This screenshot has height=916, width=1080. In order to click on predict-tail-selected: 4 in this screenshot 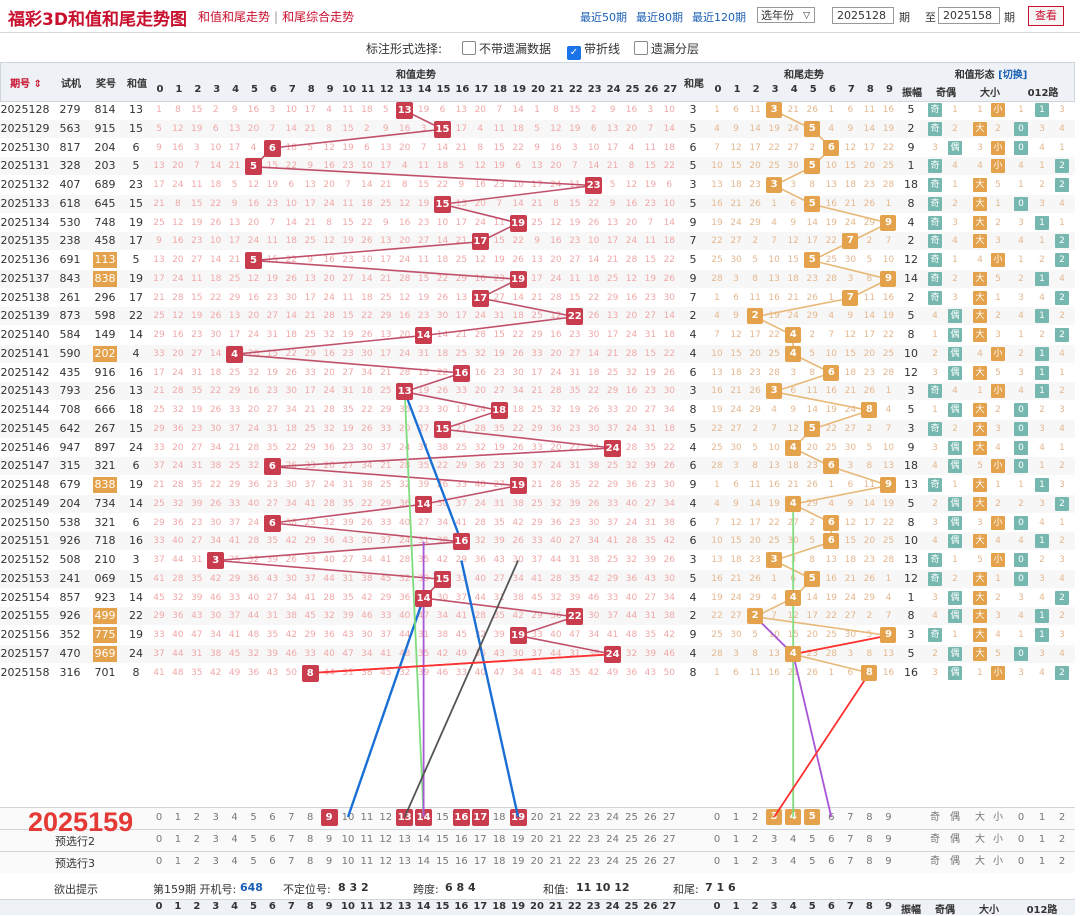, I will do `click(793, 817)`.